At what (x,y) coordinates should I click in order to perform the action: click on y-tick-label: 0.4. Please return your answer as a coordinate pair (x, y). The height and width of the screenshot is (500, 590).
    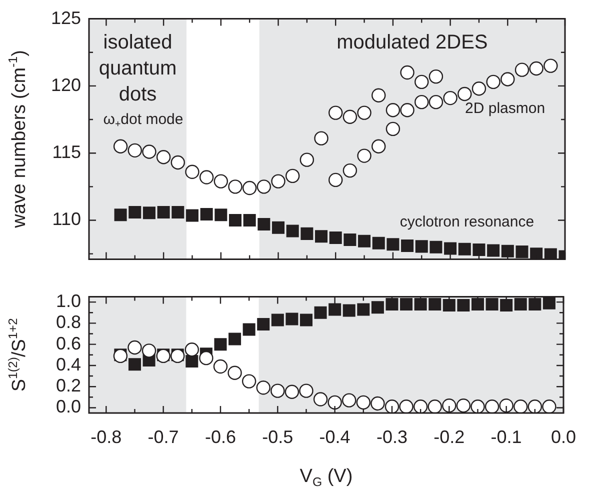
    Looking at the image, I should click on (68, 364).